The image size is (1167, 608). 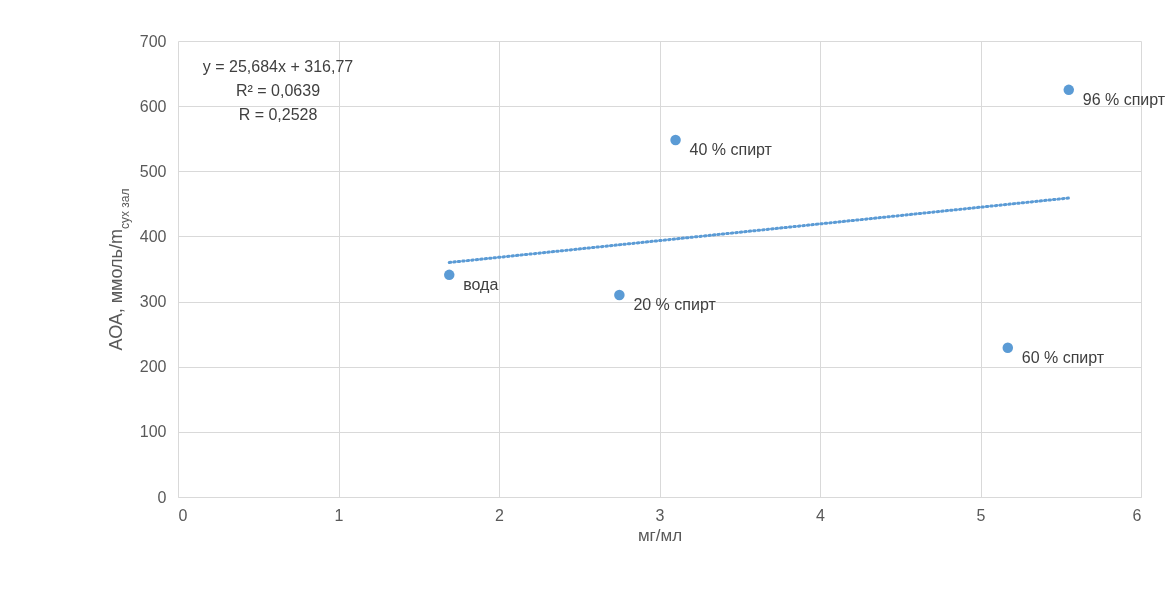 I want to click on annotation: вода, so click(x=481, y=284).